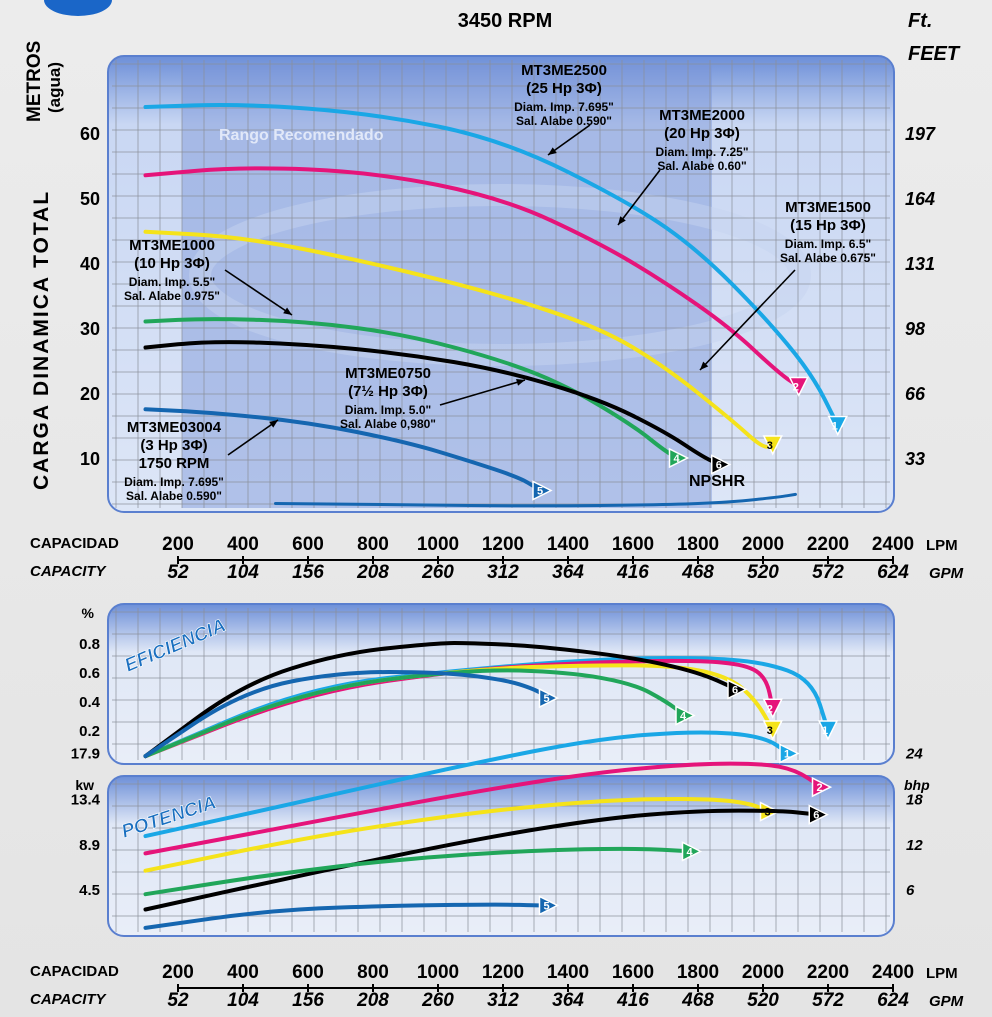 The width and height of the screenshot is (992, 1017). Describe the element at coordinates (373, 972) in the screenshot. I see `bottom-x-tick-lpm: 800` at that location.